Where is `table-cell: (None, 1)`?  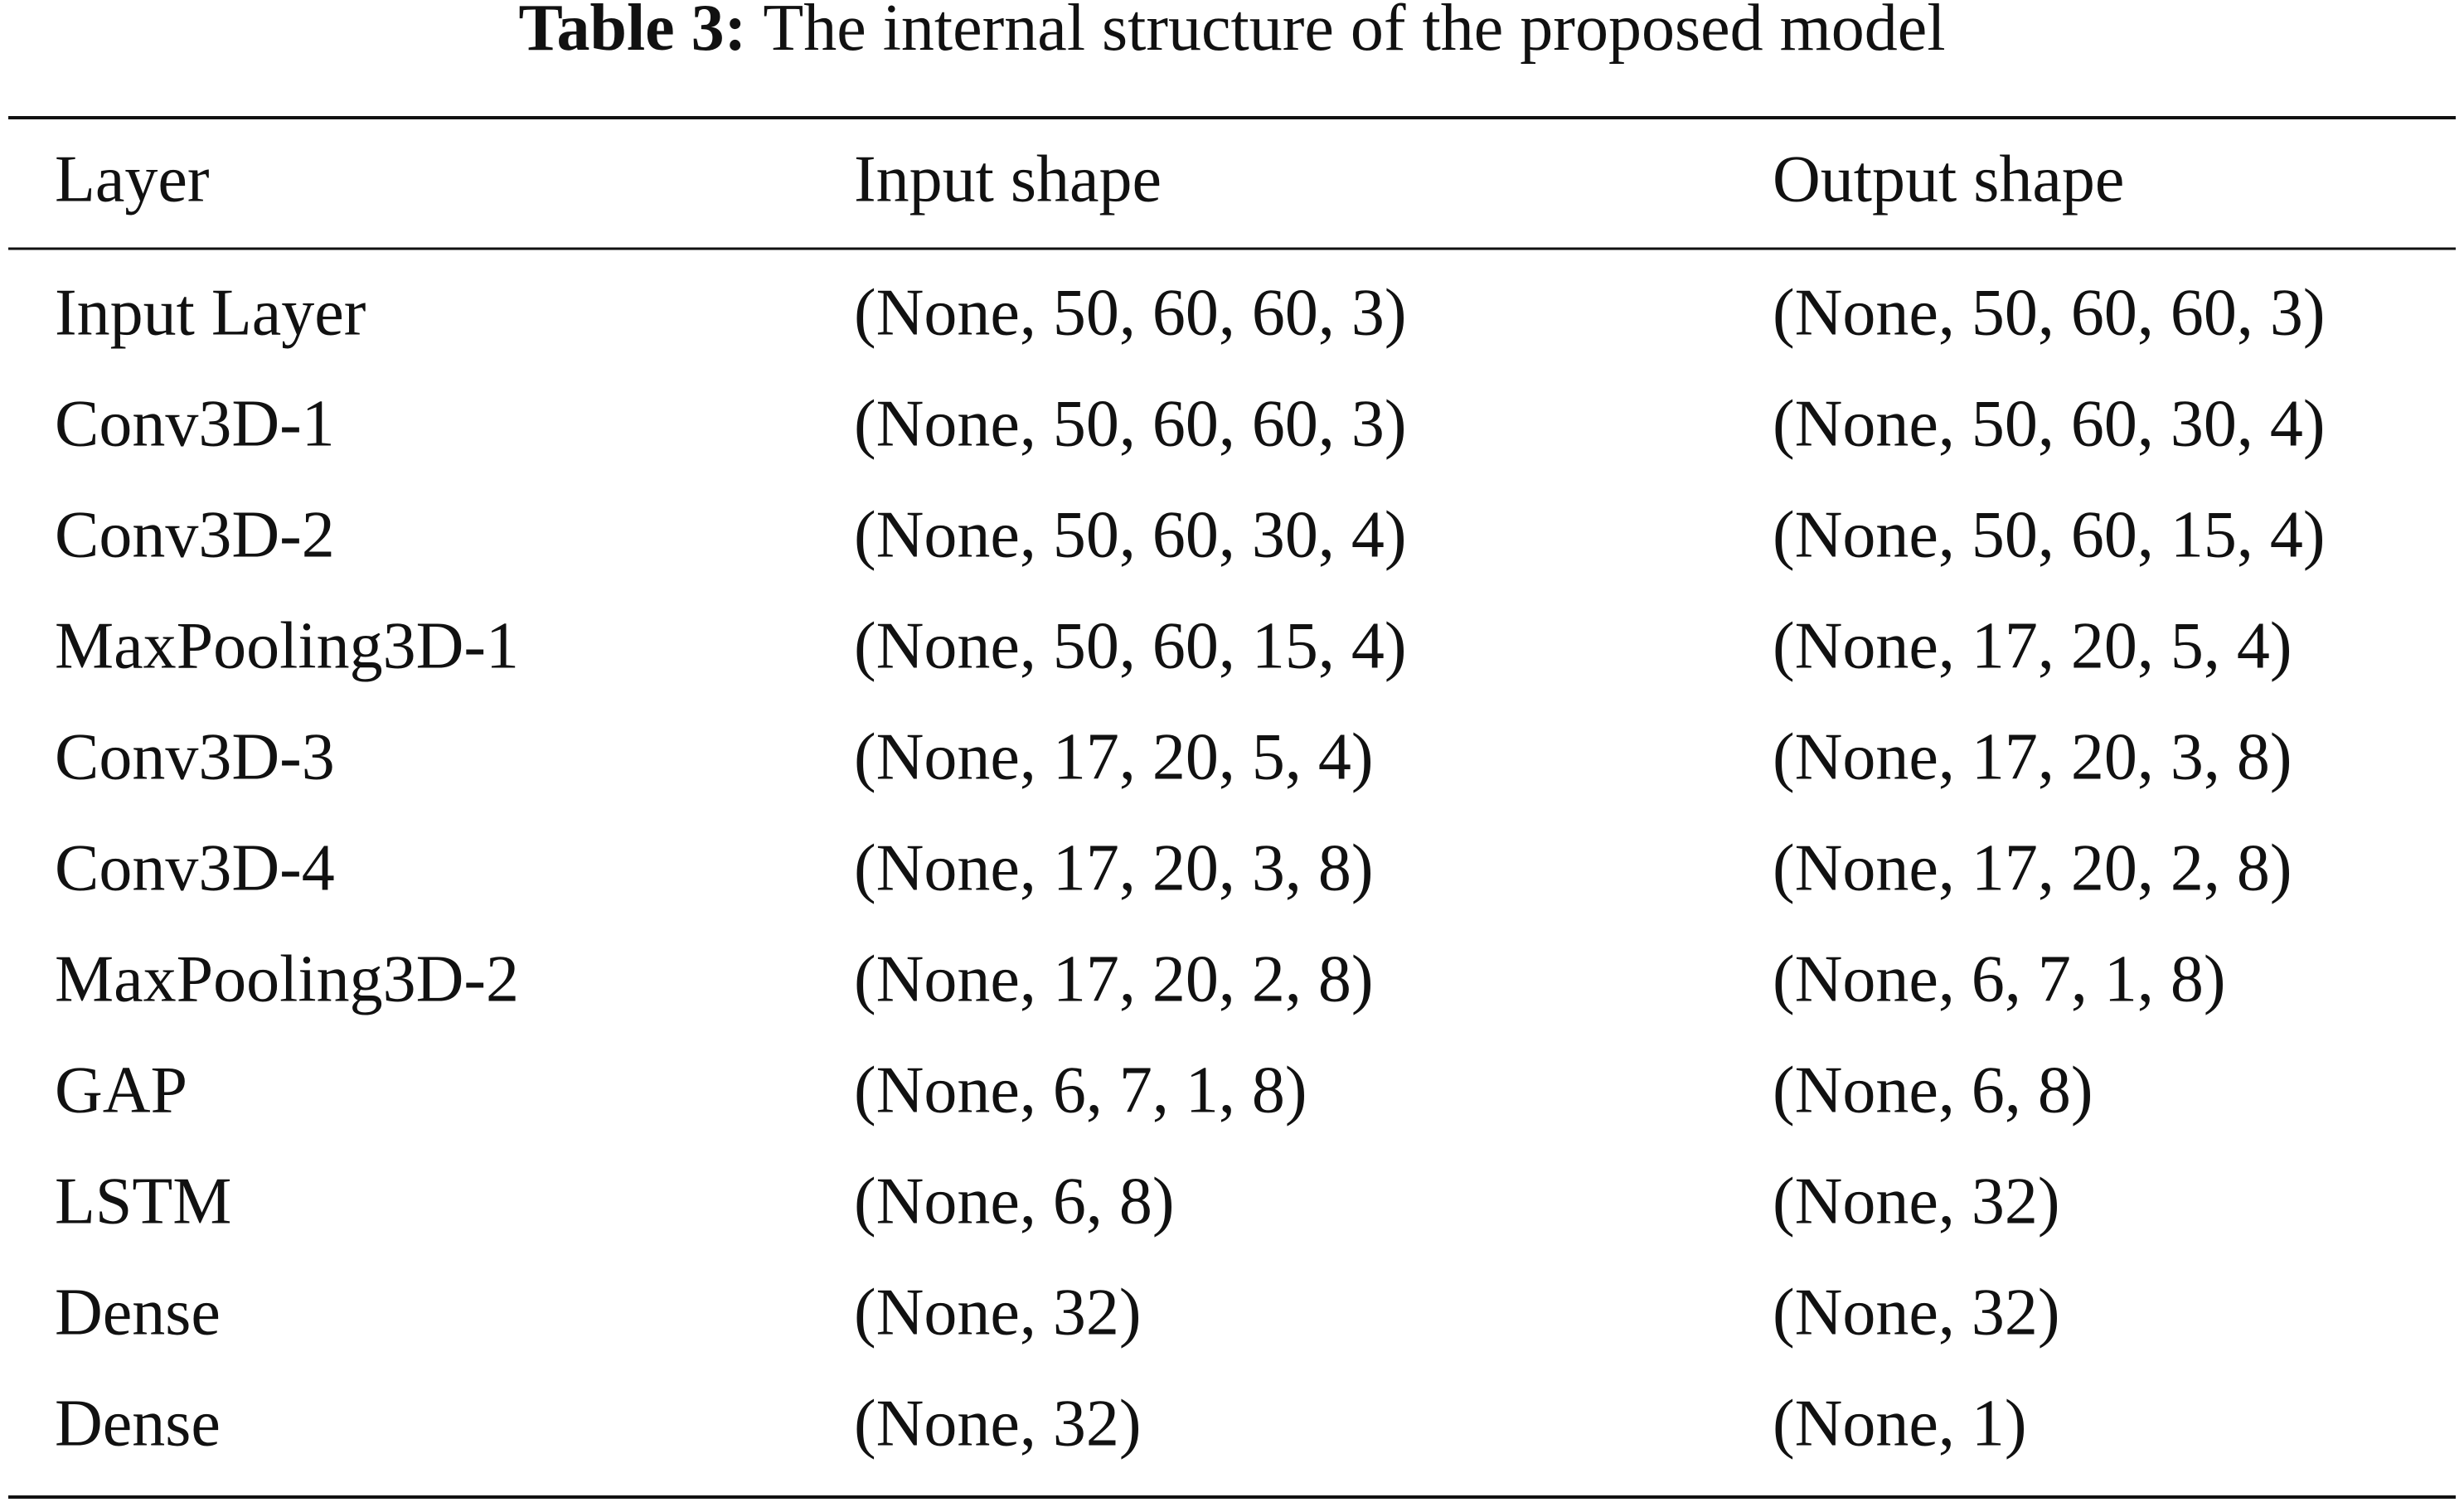
table-cell: (None, 1) is located at coordinates (1900, 1423).